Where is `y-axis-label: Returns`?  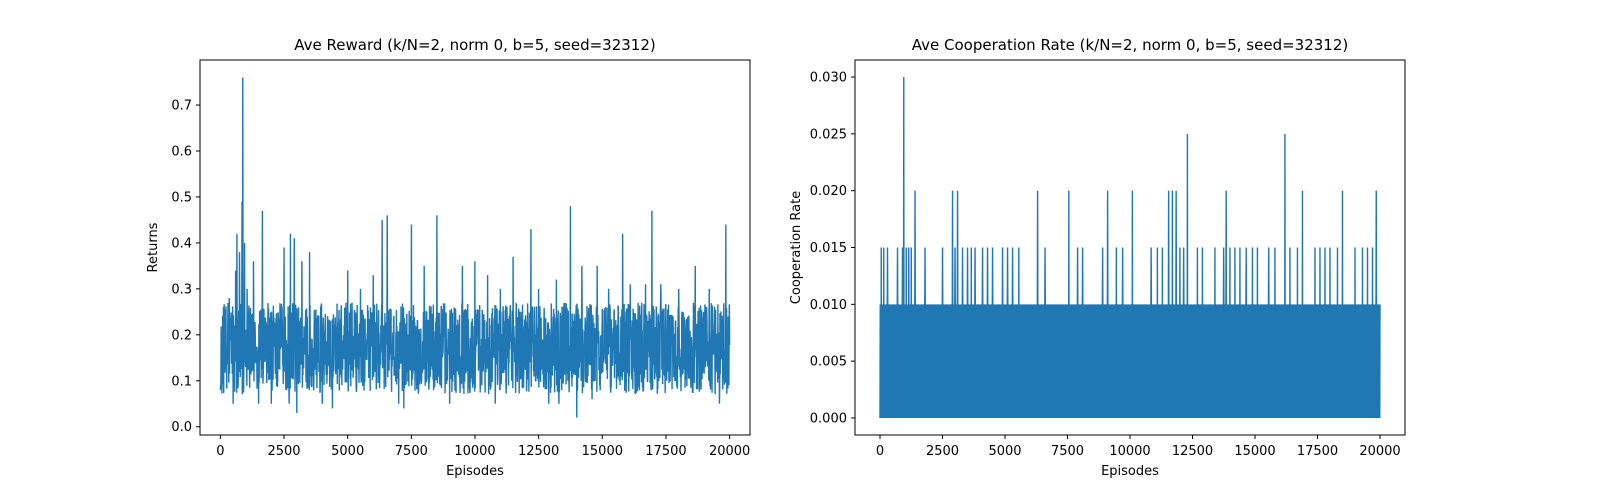
y-axis-label: Returns is located at coordinates (153, 247).